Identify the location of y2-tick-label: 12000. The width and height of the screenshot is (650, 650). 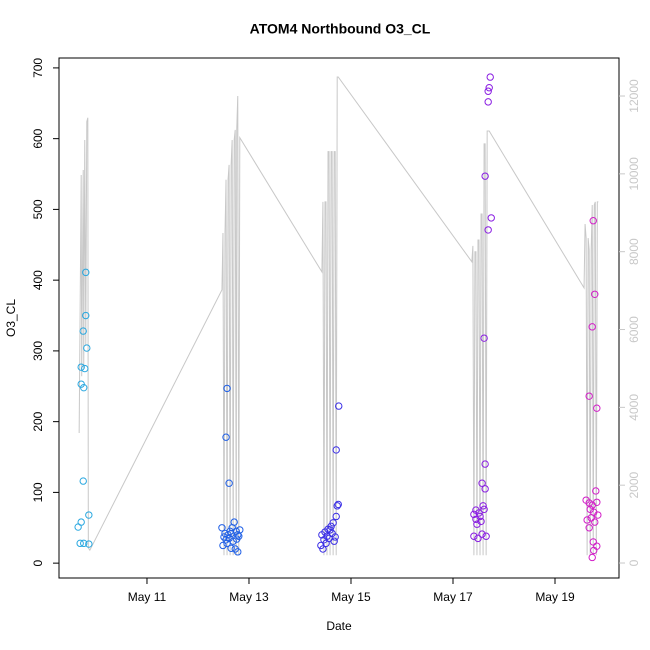
(634, 96).